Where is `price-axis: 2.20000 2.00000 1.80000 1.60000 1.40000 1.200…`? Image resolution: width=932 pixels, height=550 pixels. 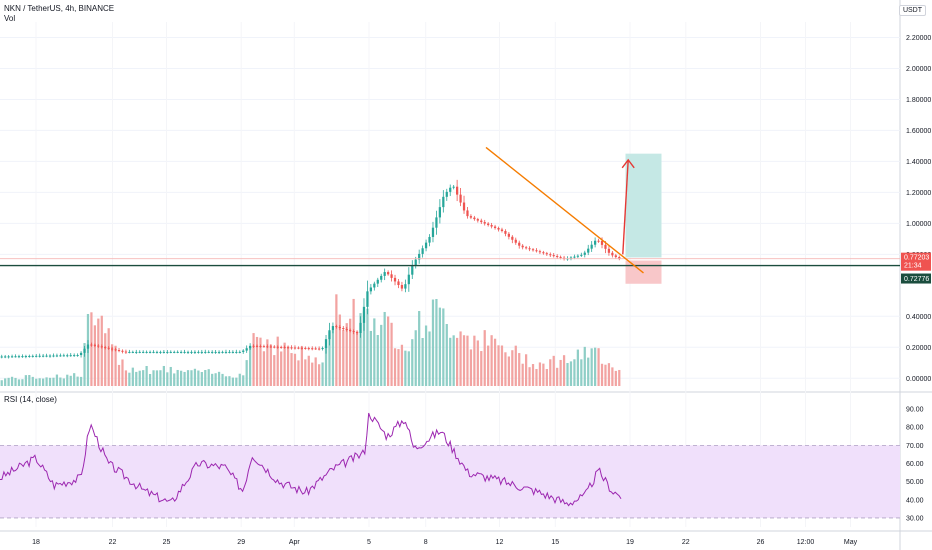
price-axis: 2.20000 2.00000 1.80000 1.60000 1.40000 1.200… is located at coordinates (916, 209).